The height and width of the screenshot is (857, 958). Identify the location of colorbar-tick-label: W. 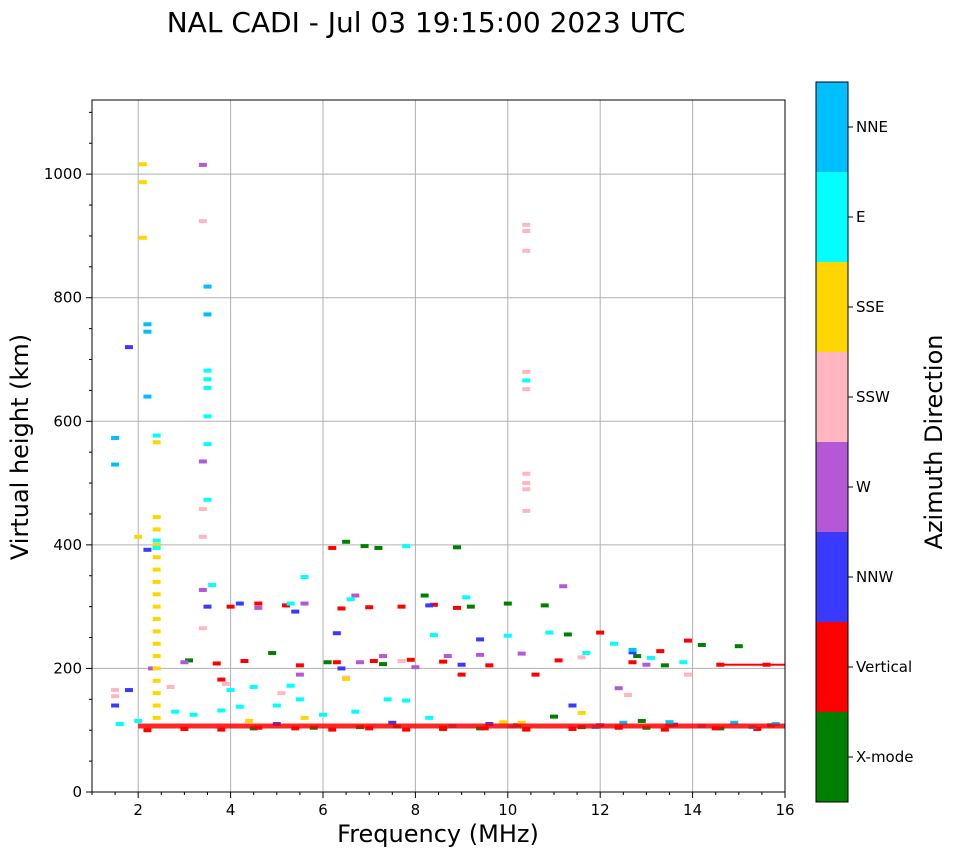
(863, 487).